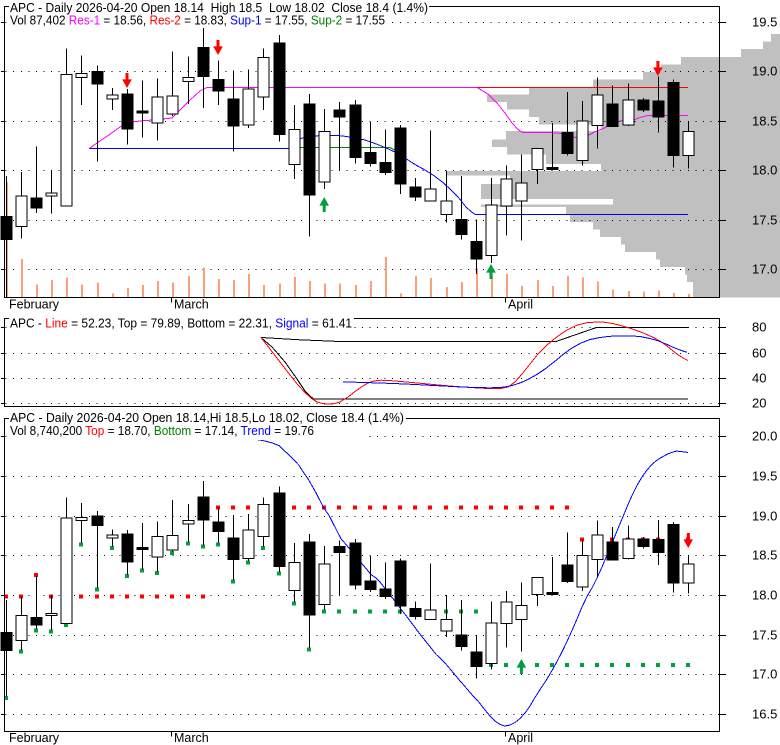  Describe the element at coordinates (764, 714) in the screenshot. I see `svg-text: 16.5` at that location.